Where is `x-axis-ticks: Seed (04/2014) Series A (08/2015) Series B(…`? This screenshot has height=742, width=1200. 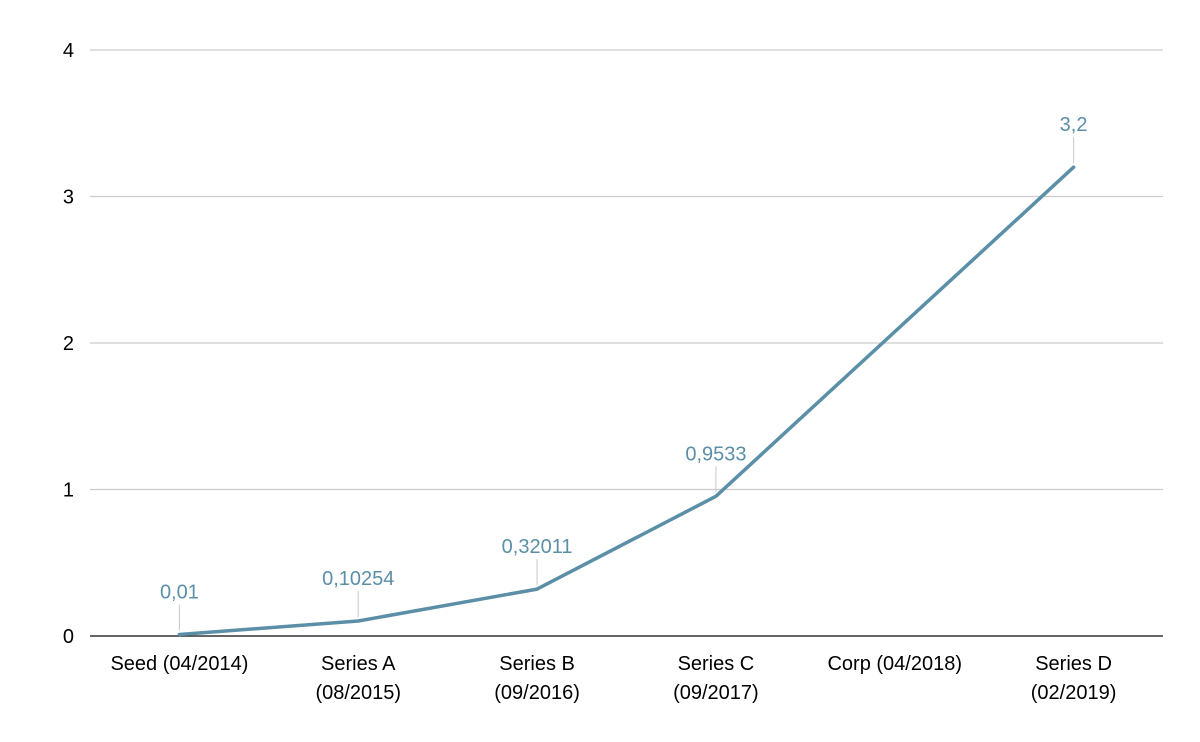
x-axis-ticks: Seed (04/2014) Series A (08/2015) Series B(… is located at coordinates (613, 678).